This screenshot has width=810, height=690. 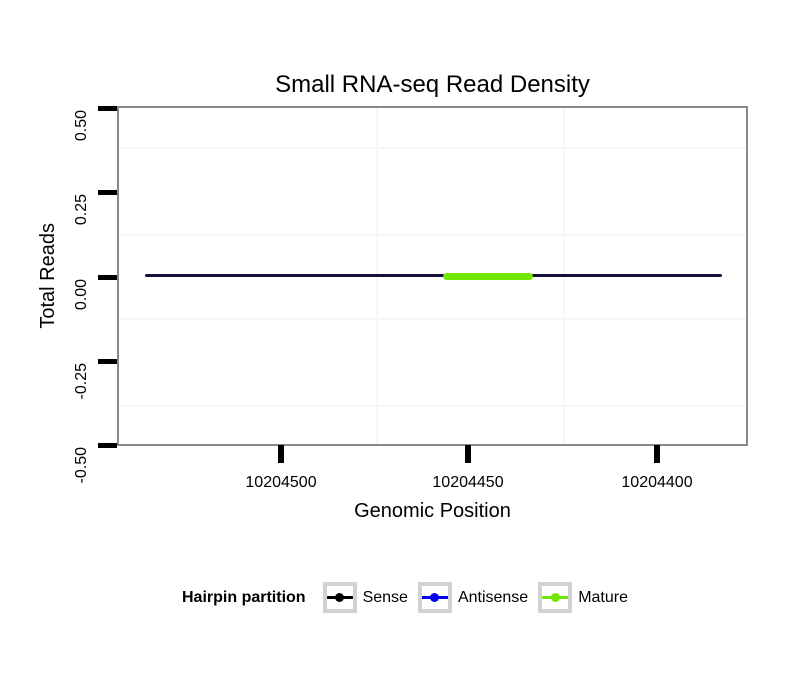 What do you see at coordinates (81, 381) in the screenshot?
I see `y-tick-label: -0.25` at bounding box center [81, 381].